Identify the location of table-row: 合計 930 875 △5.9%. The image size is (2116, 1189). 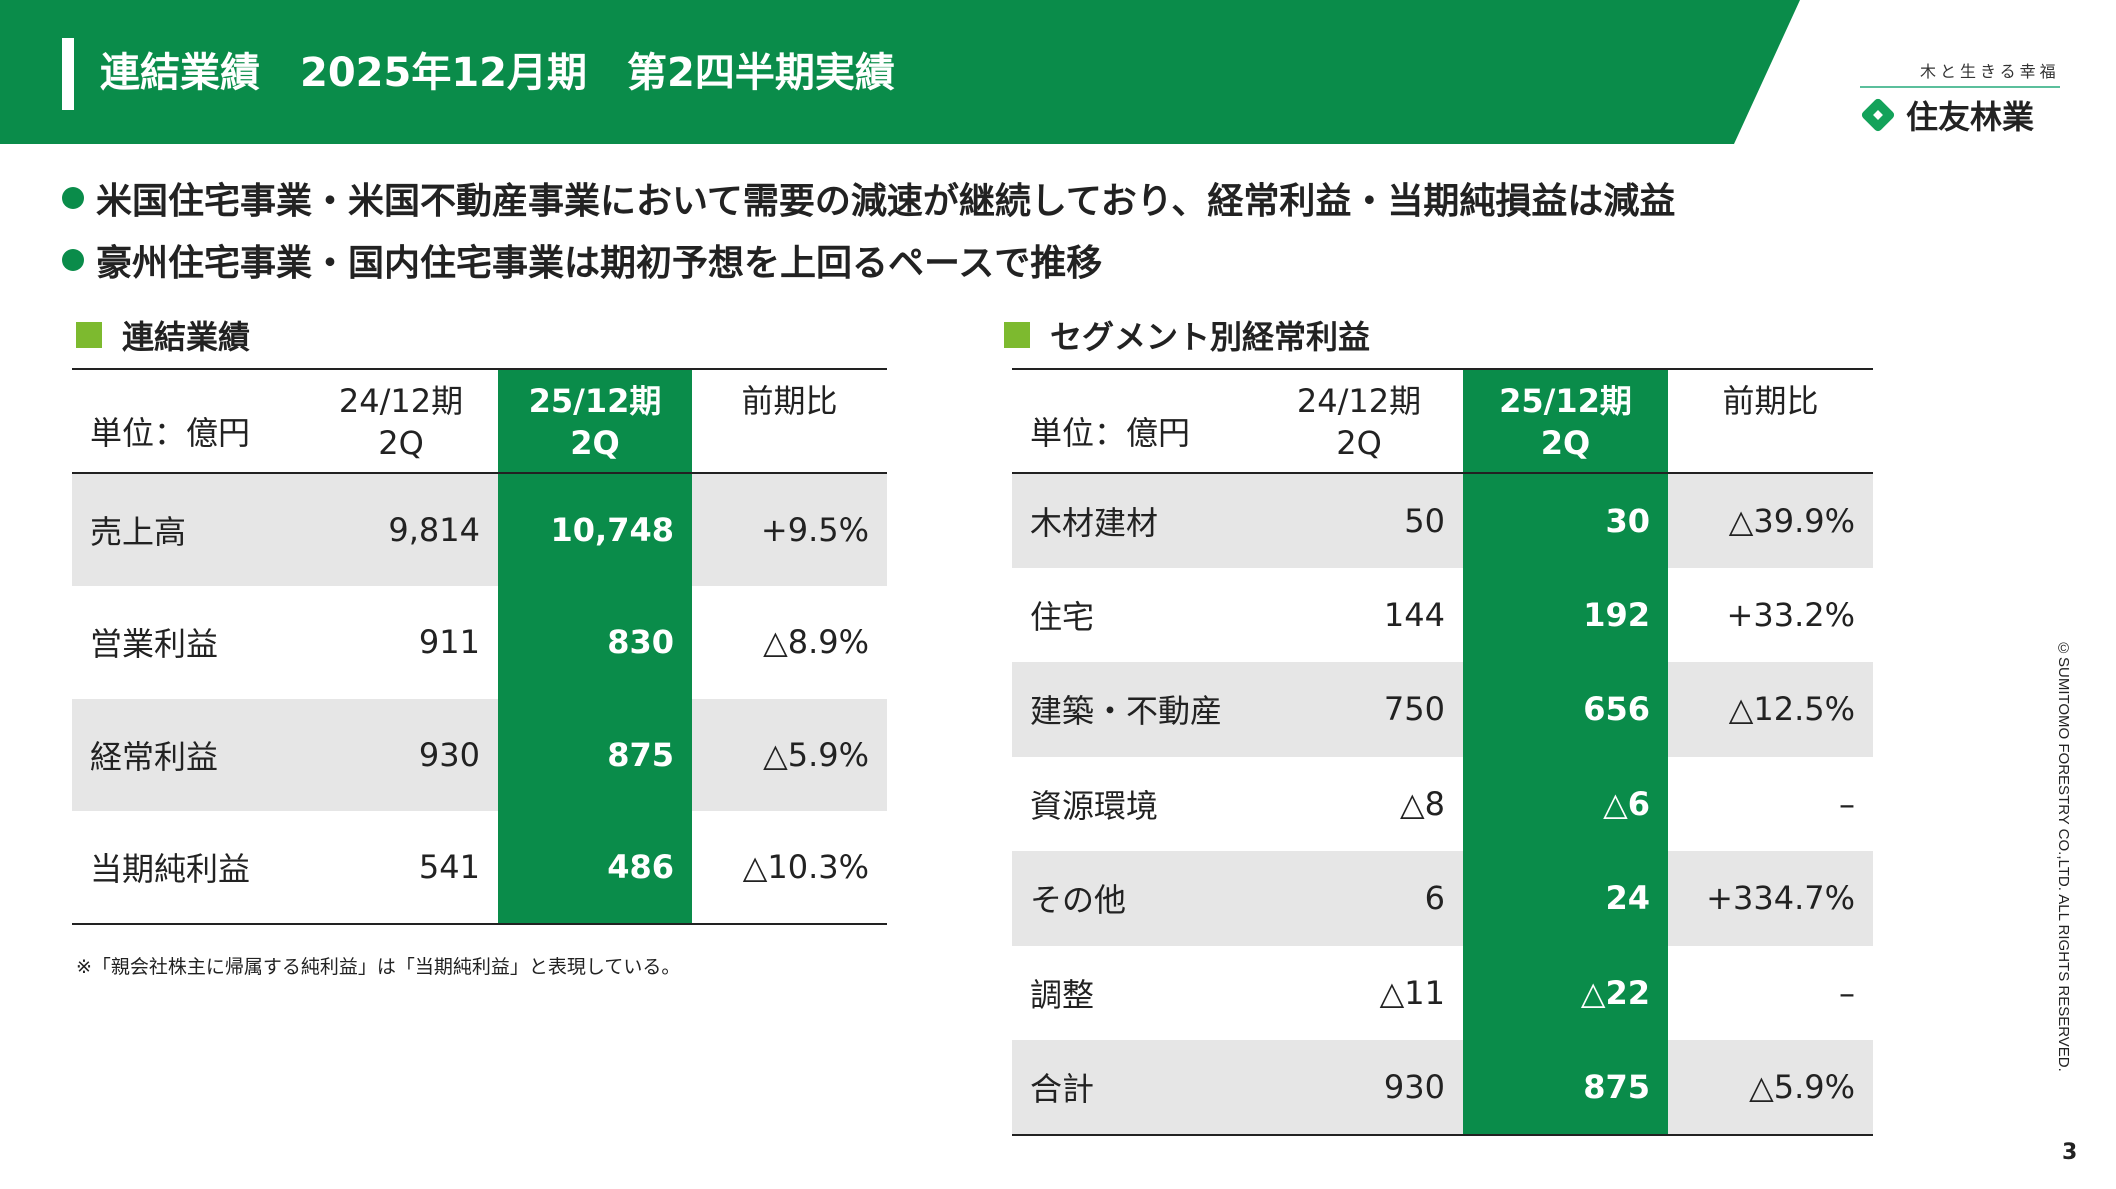
(1442, 1087).